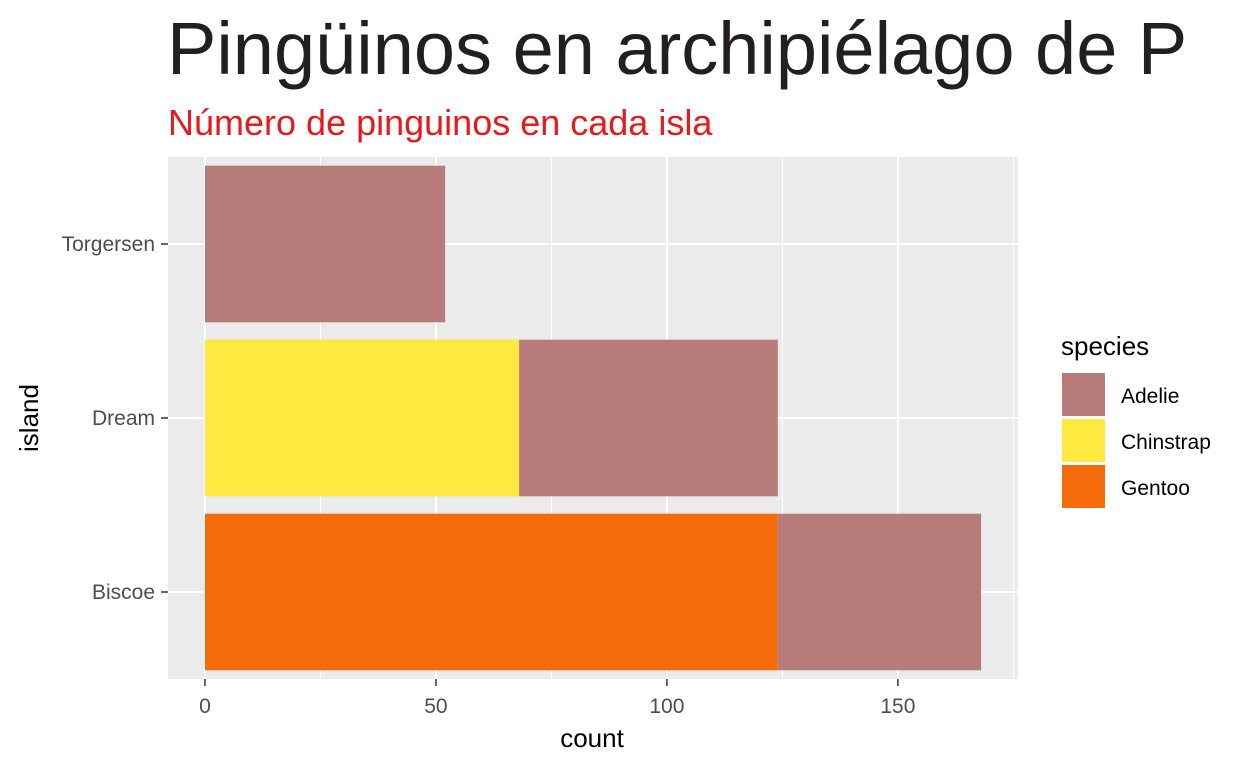 This screenshot has height=768, width=1248. I want to click on legend-title: species, so click(1105, 346).